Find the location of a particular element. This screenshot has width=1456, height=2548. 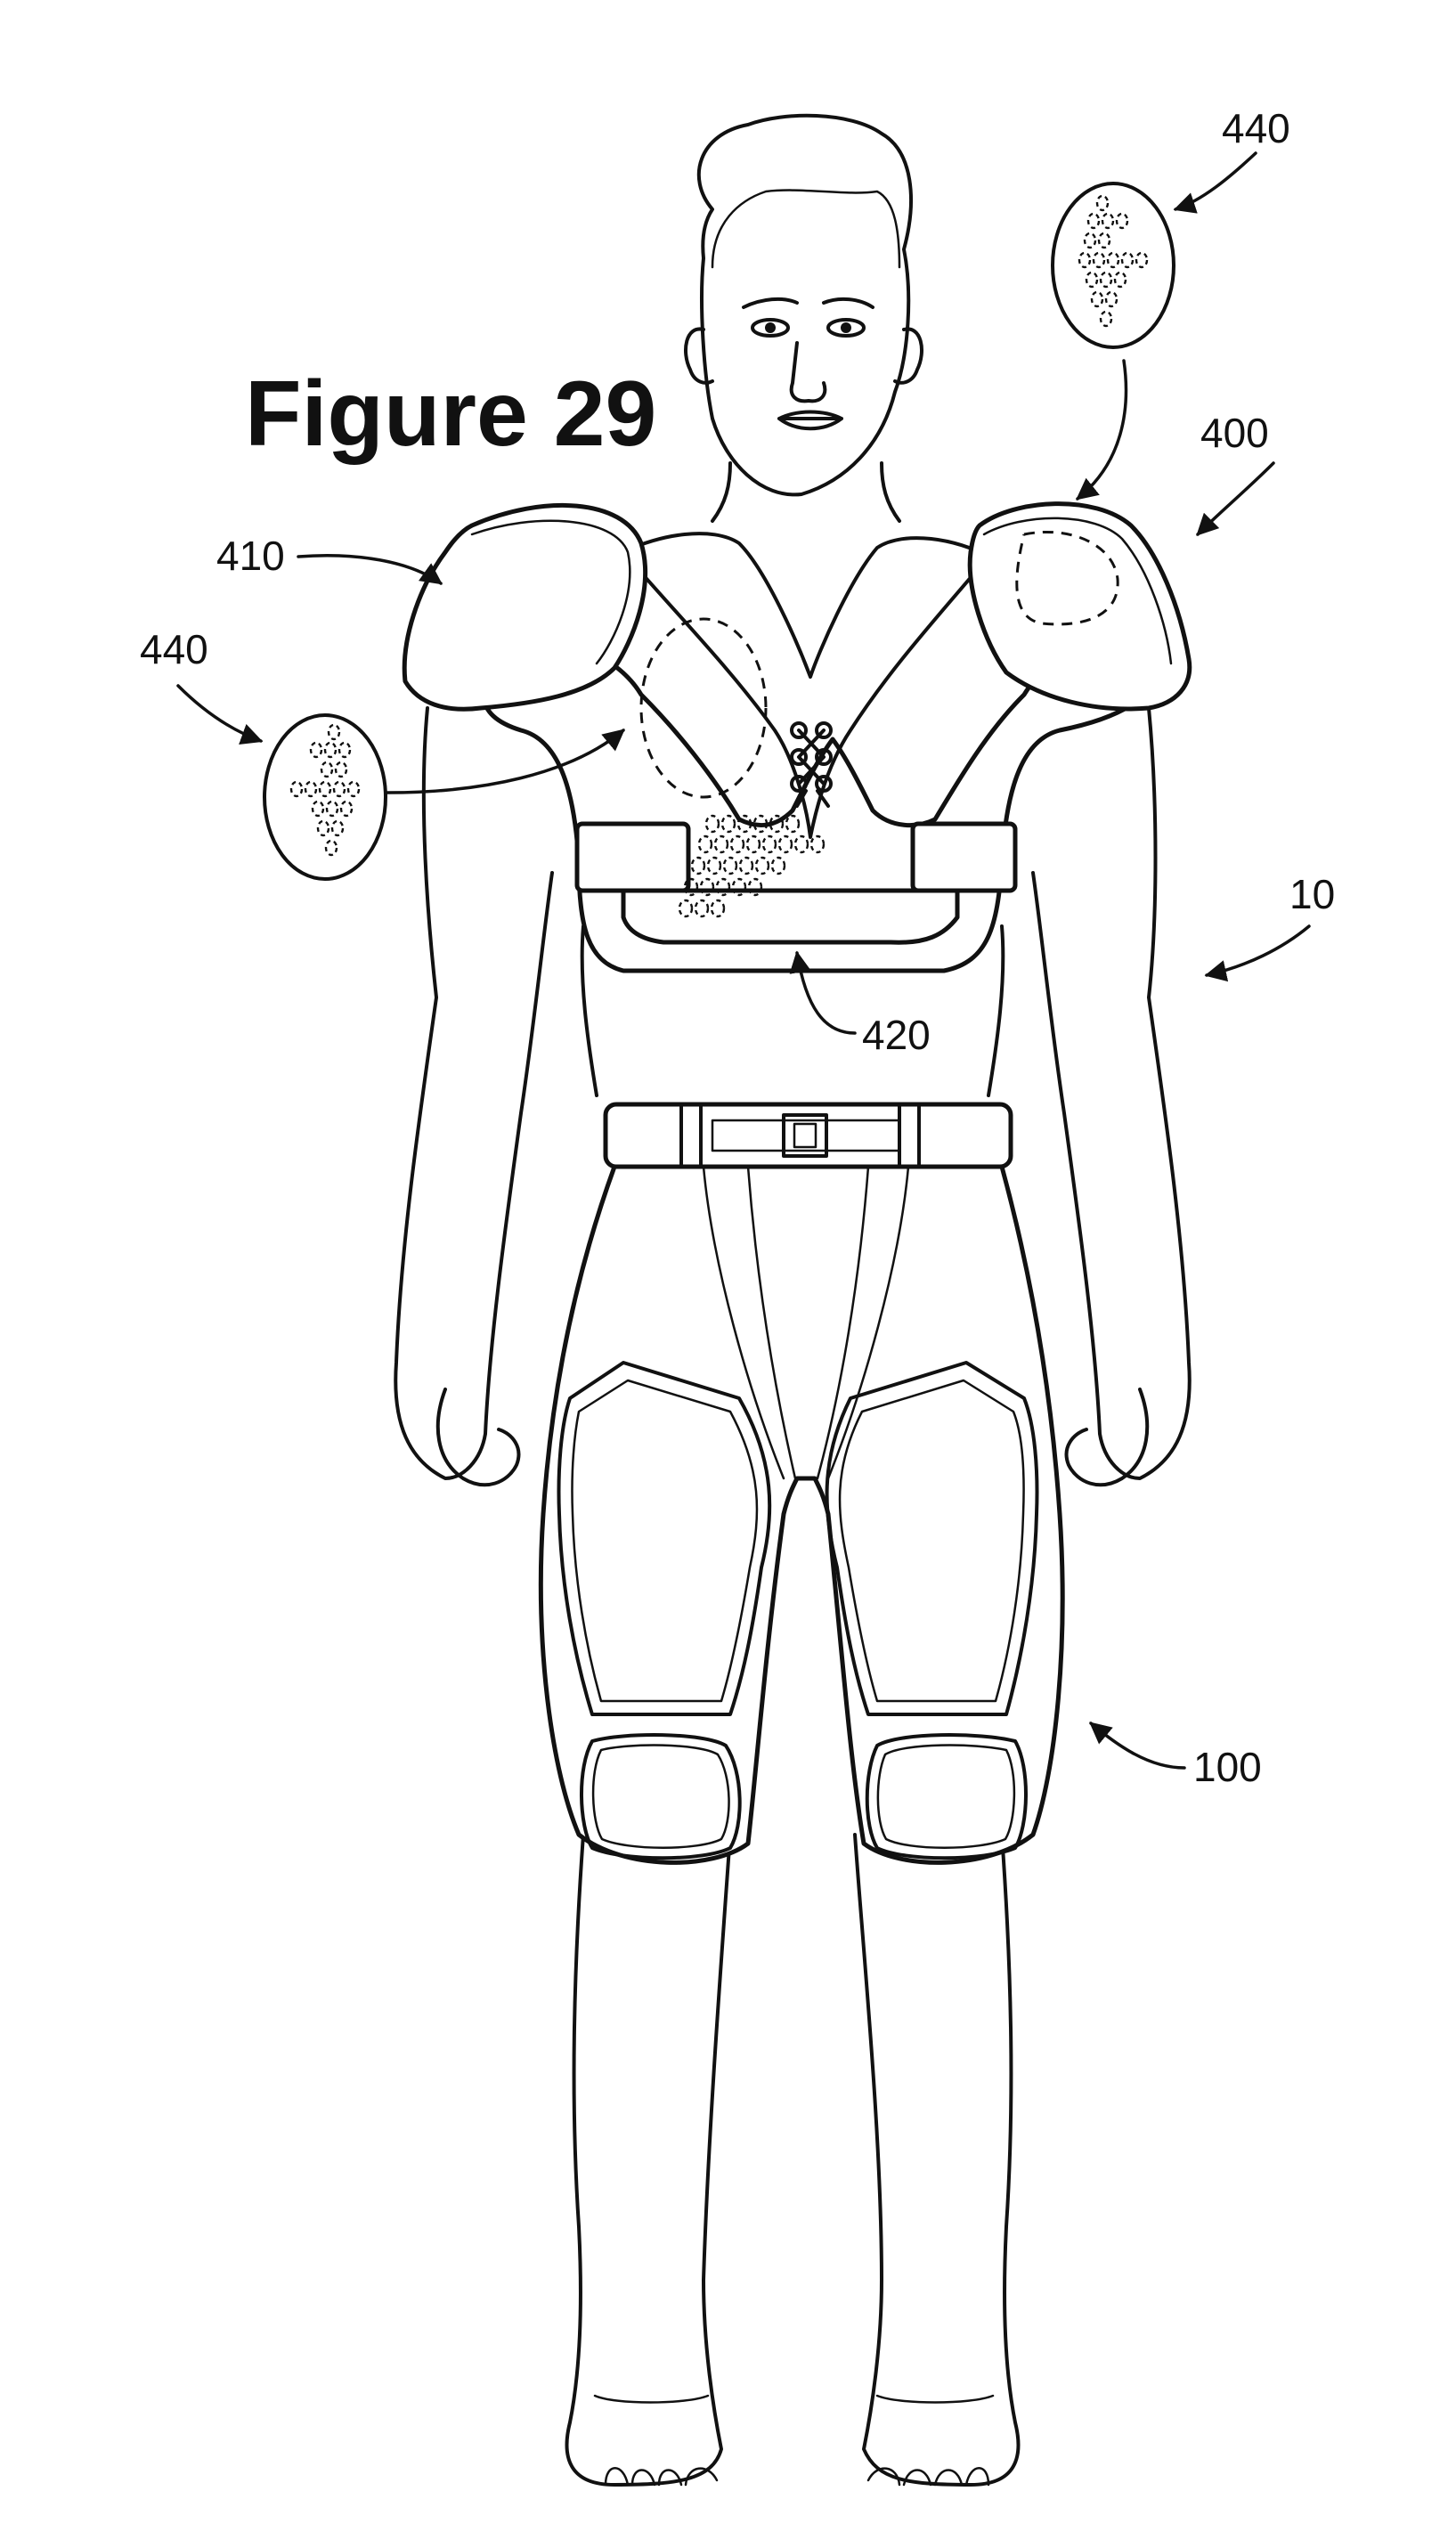

label-410: 410 is located at coordinates (250, 556).